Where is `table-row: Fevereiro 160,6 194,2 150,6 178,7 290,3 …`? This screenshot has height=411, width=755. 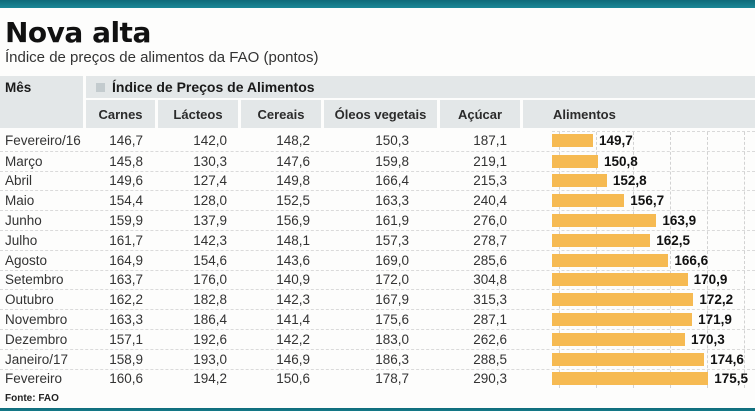 table-row: Fevereiro 160,6 194,2 150,6 178,7 290,3 … is located at coordinates (377, 378).